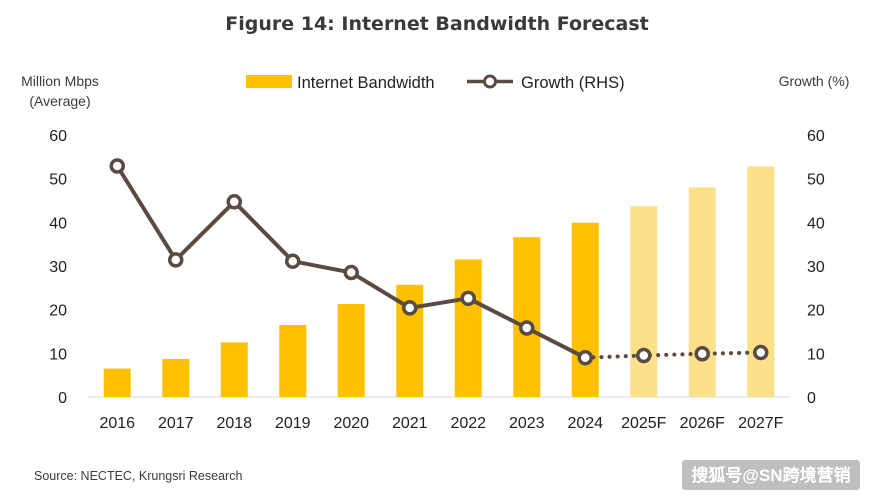 The image size is (870, 497). What do you see at coordinates (816, 354) in the screenshot?
I see `right-tick-label: 10` at bounding box center [816, 354].